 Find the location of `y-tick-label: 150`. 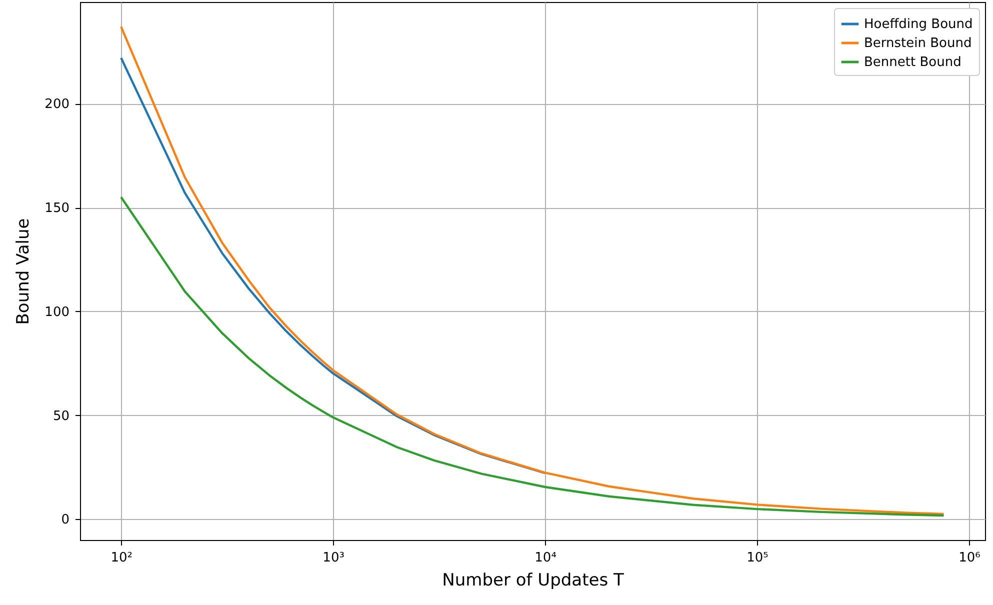

y-tick-label: 150 is located at coordinates (57, 208).